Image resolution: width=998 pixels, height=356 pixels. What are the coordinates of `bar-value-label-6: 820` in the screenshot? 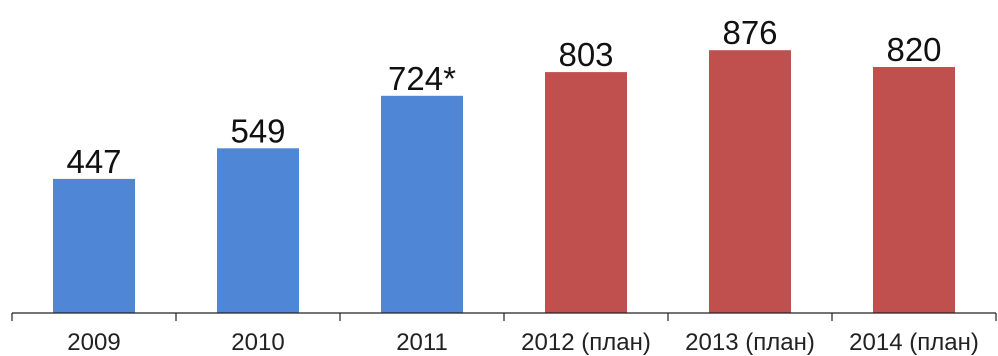 It's located at (913, 49).